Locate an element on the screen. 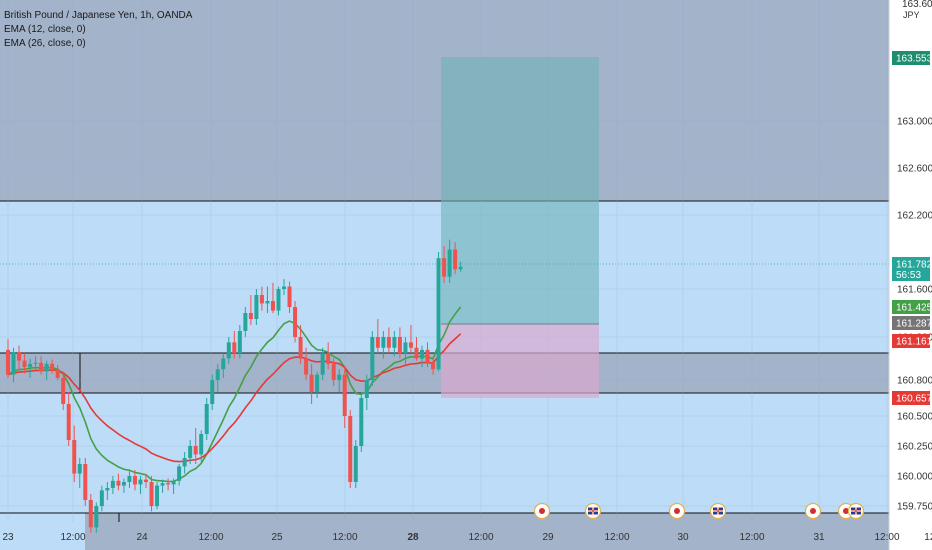 The width and height of the screenshot is (932, 550). x-tick-label: 25 is located at coordinates (277, 537).